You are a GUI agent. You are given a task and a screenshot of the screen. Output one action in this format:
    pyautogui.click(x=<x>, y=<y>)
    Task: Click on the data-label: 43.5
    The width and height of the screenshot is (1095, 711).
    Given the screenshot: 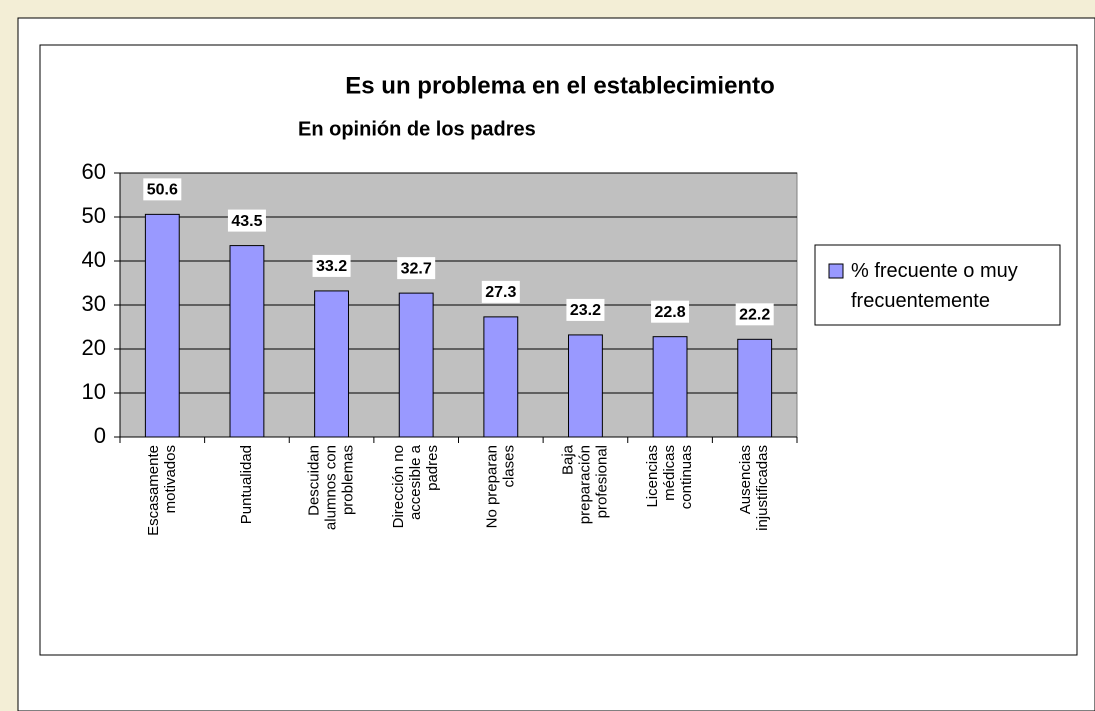 What is the action you would take?
    pyautogui.click(x=246, y=221)
    